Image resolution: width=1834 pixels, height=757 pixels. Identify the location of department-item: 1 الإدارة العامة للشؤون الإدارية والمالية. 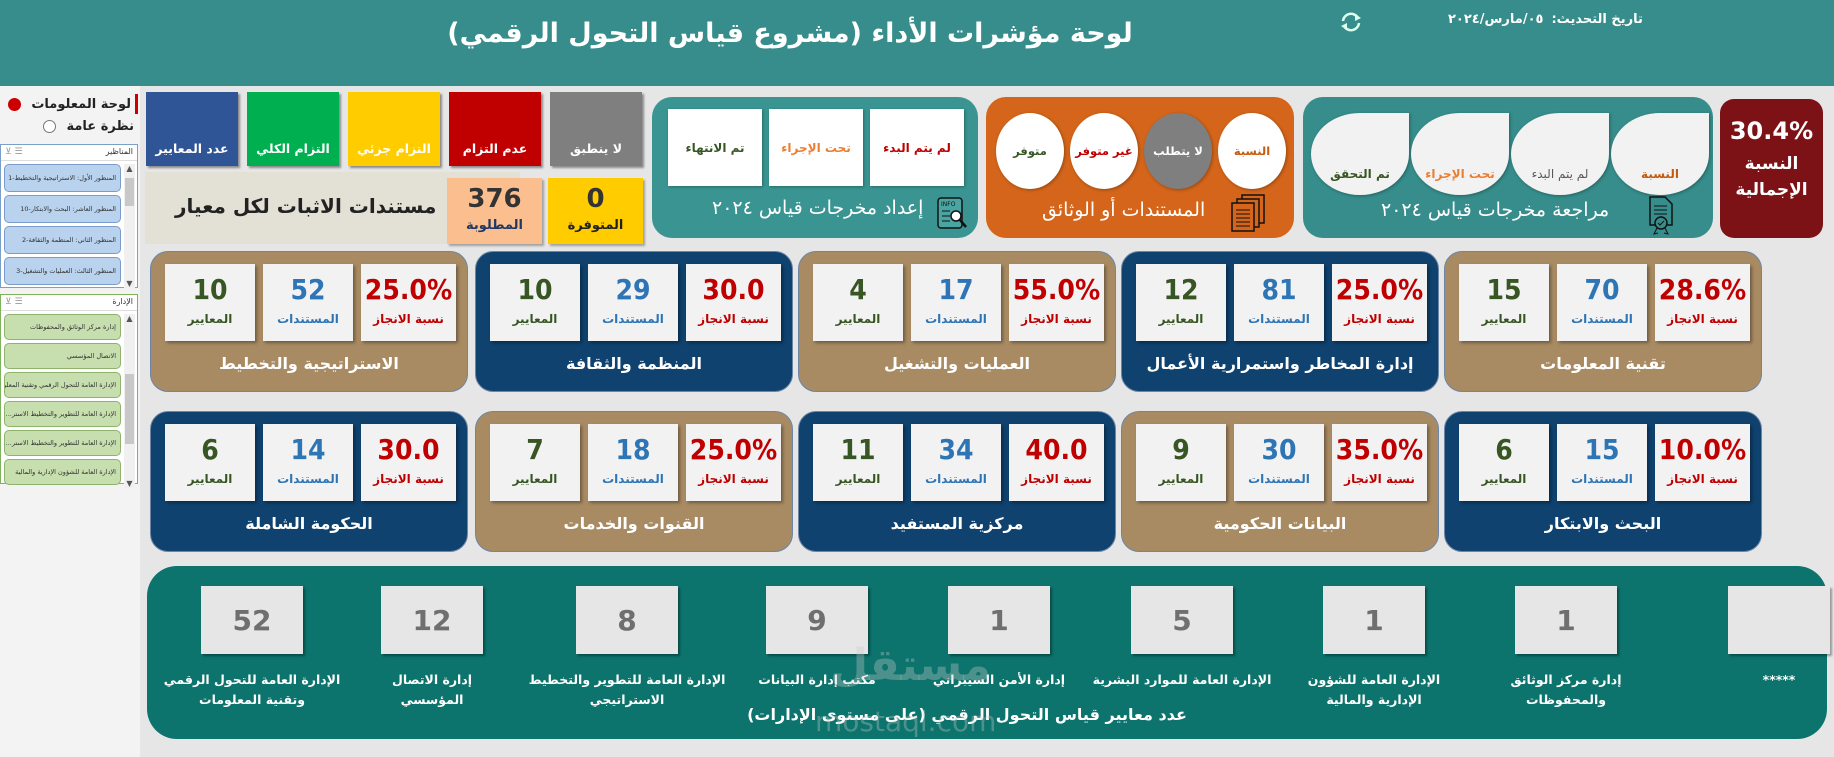
(1374, 648).